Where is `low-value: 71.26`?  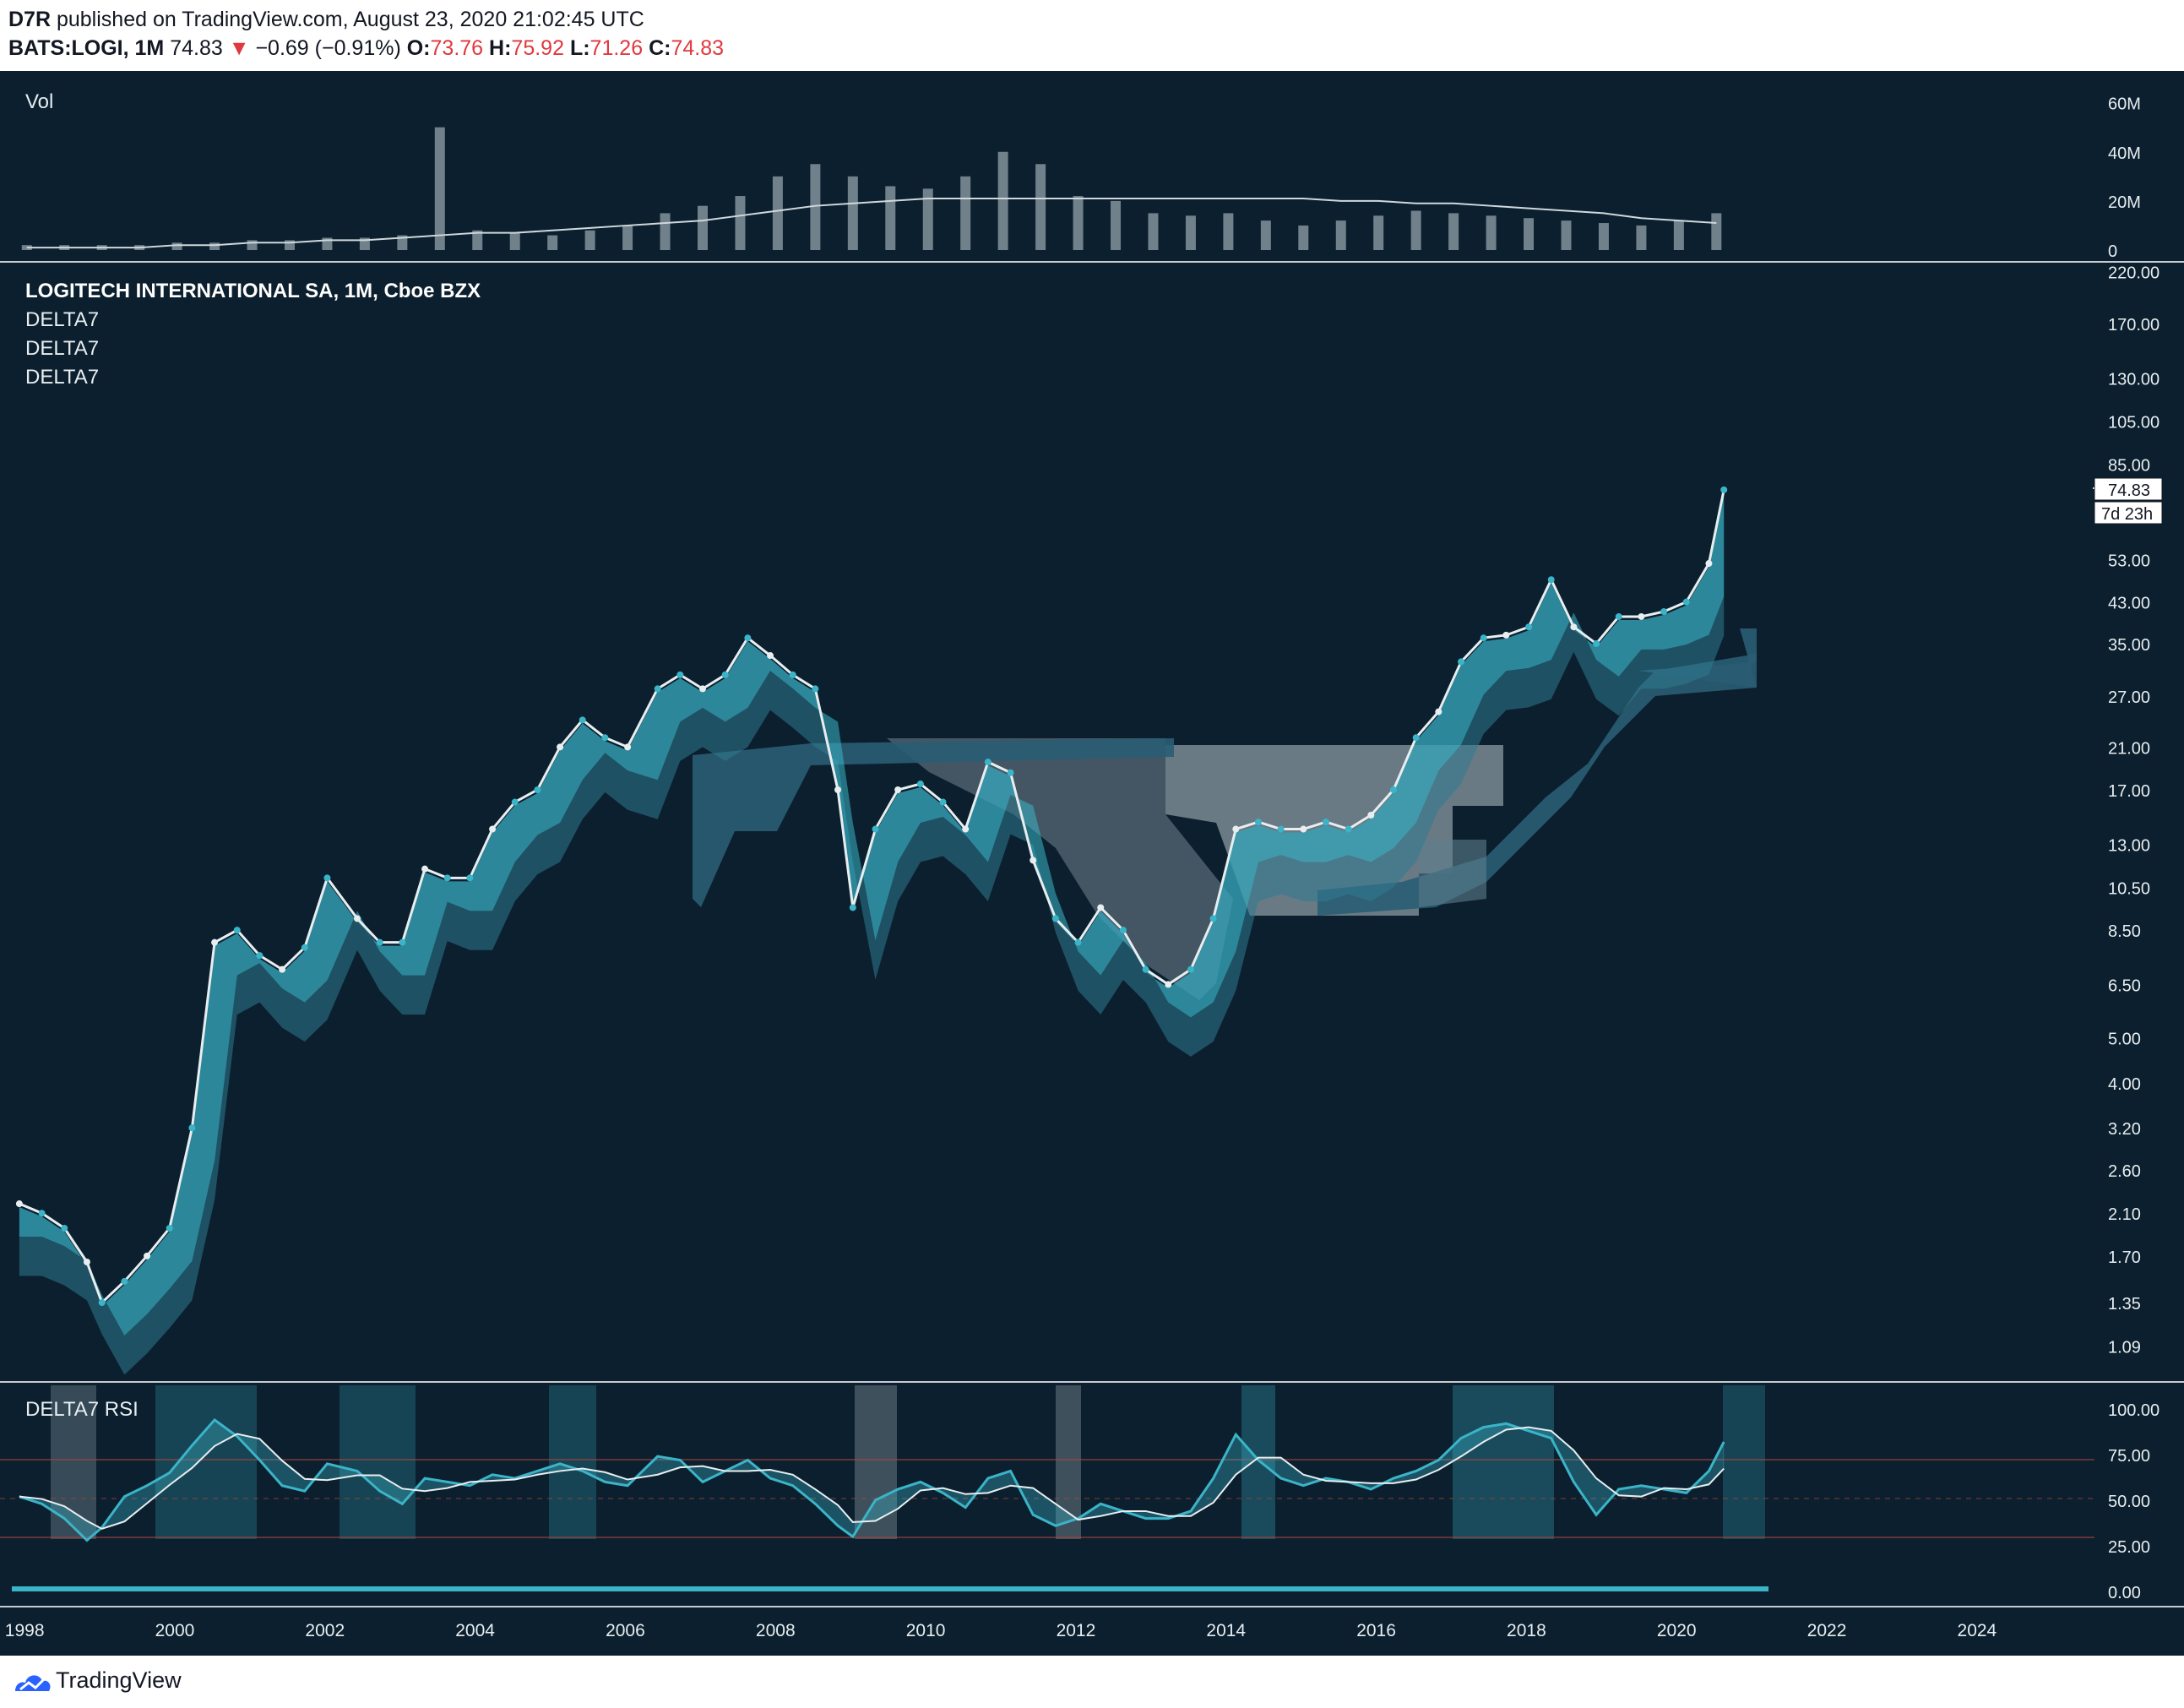
low-value: 71.26 is located at coordinates (616, 48).